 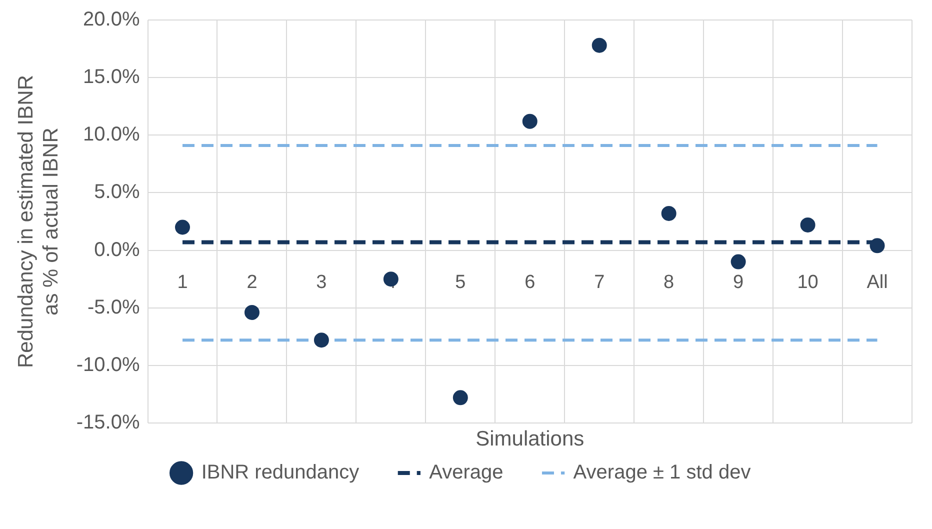 I want to click on legend-label: Average ± 1 std dev, so click(x=662, y=473).